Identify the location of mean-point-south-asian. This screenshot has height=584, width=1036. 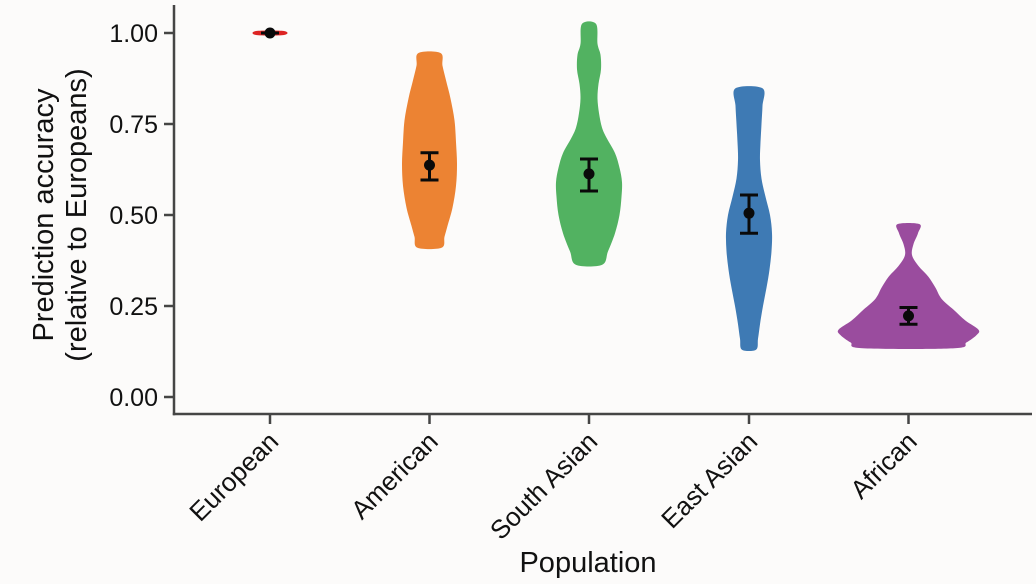
(589, 174).